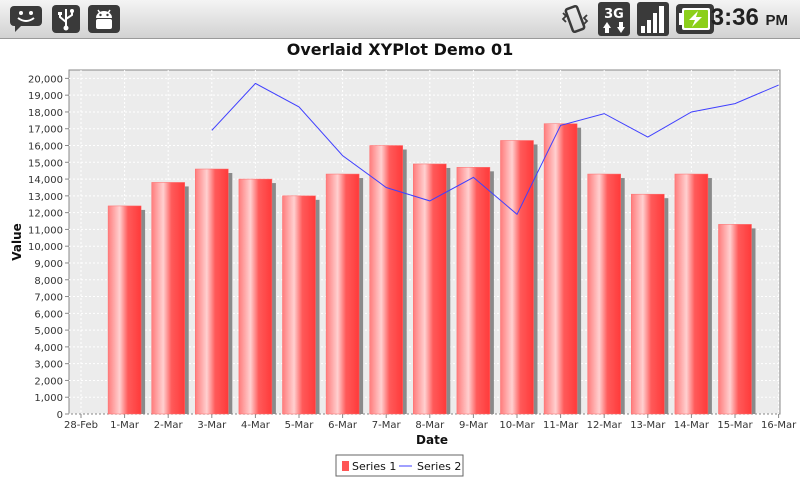 This screenshot has height=484, width=800. I want to click on x-tick-label: 12-Mar, so click(605, 425).